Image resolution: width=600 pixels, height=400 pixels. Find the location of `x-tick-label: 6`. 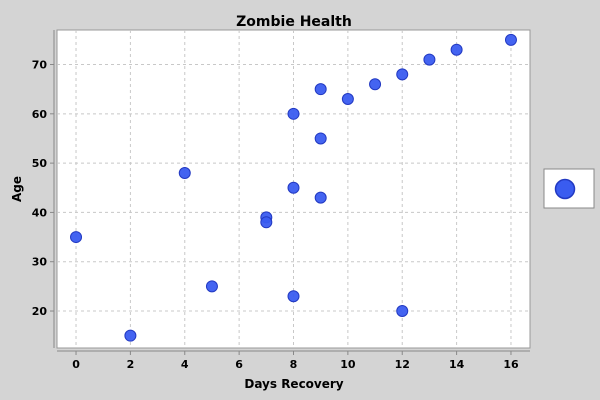

x-tick-label: 6 is located at coordinates (239, 364).